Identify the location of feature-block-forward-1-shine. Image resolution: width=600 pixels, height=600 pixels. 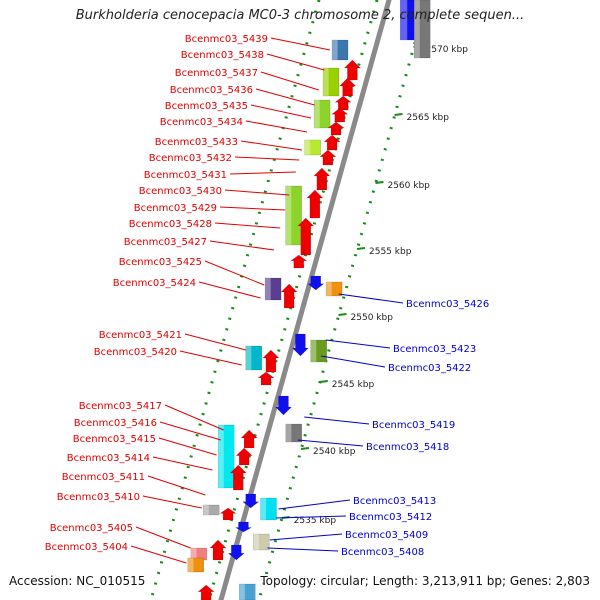
(326, 82).